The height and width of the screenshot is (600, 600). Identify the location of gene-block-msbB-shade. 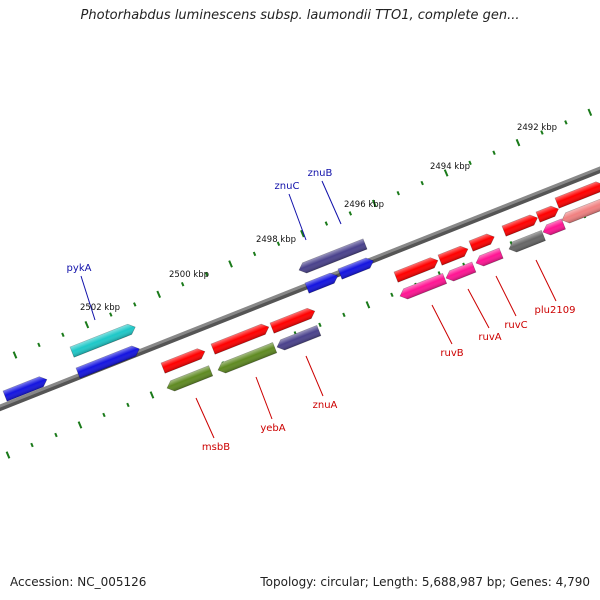
(190, 378).